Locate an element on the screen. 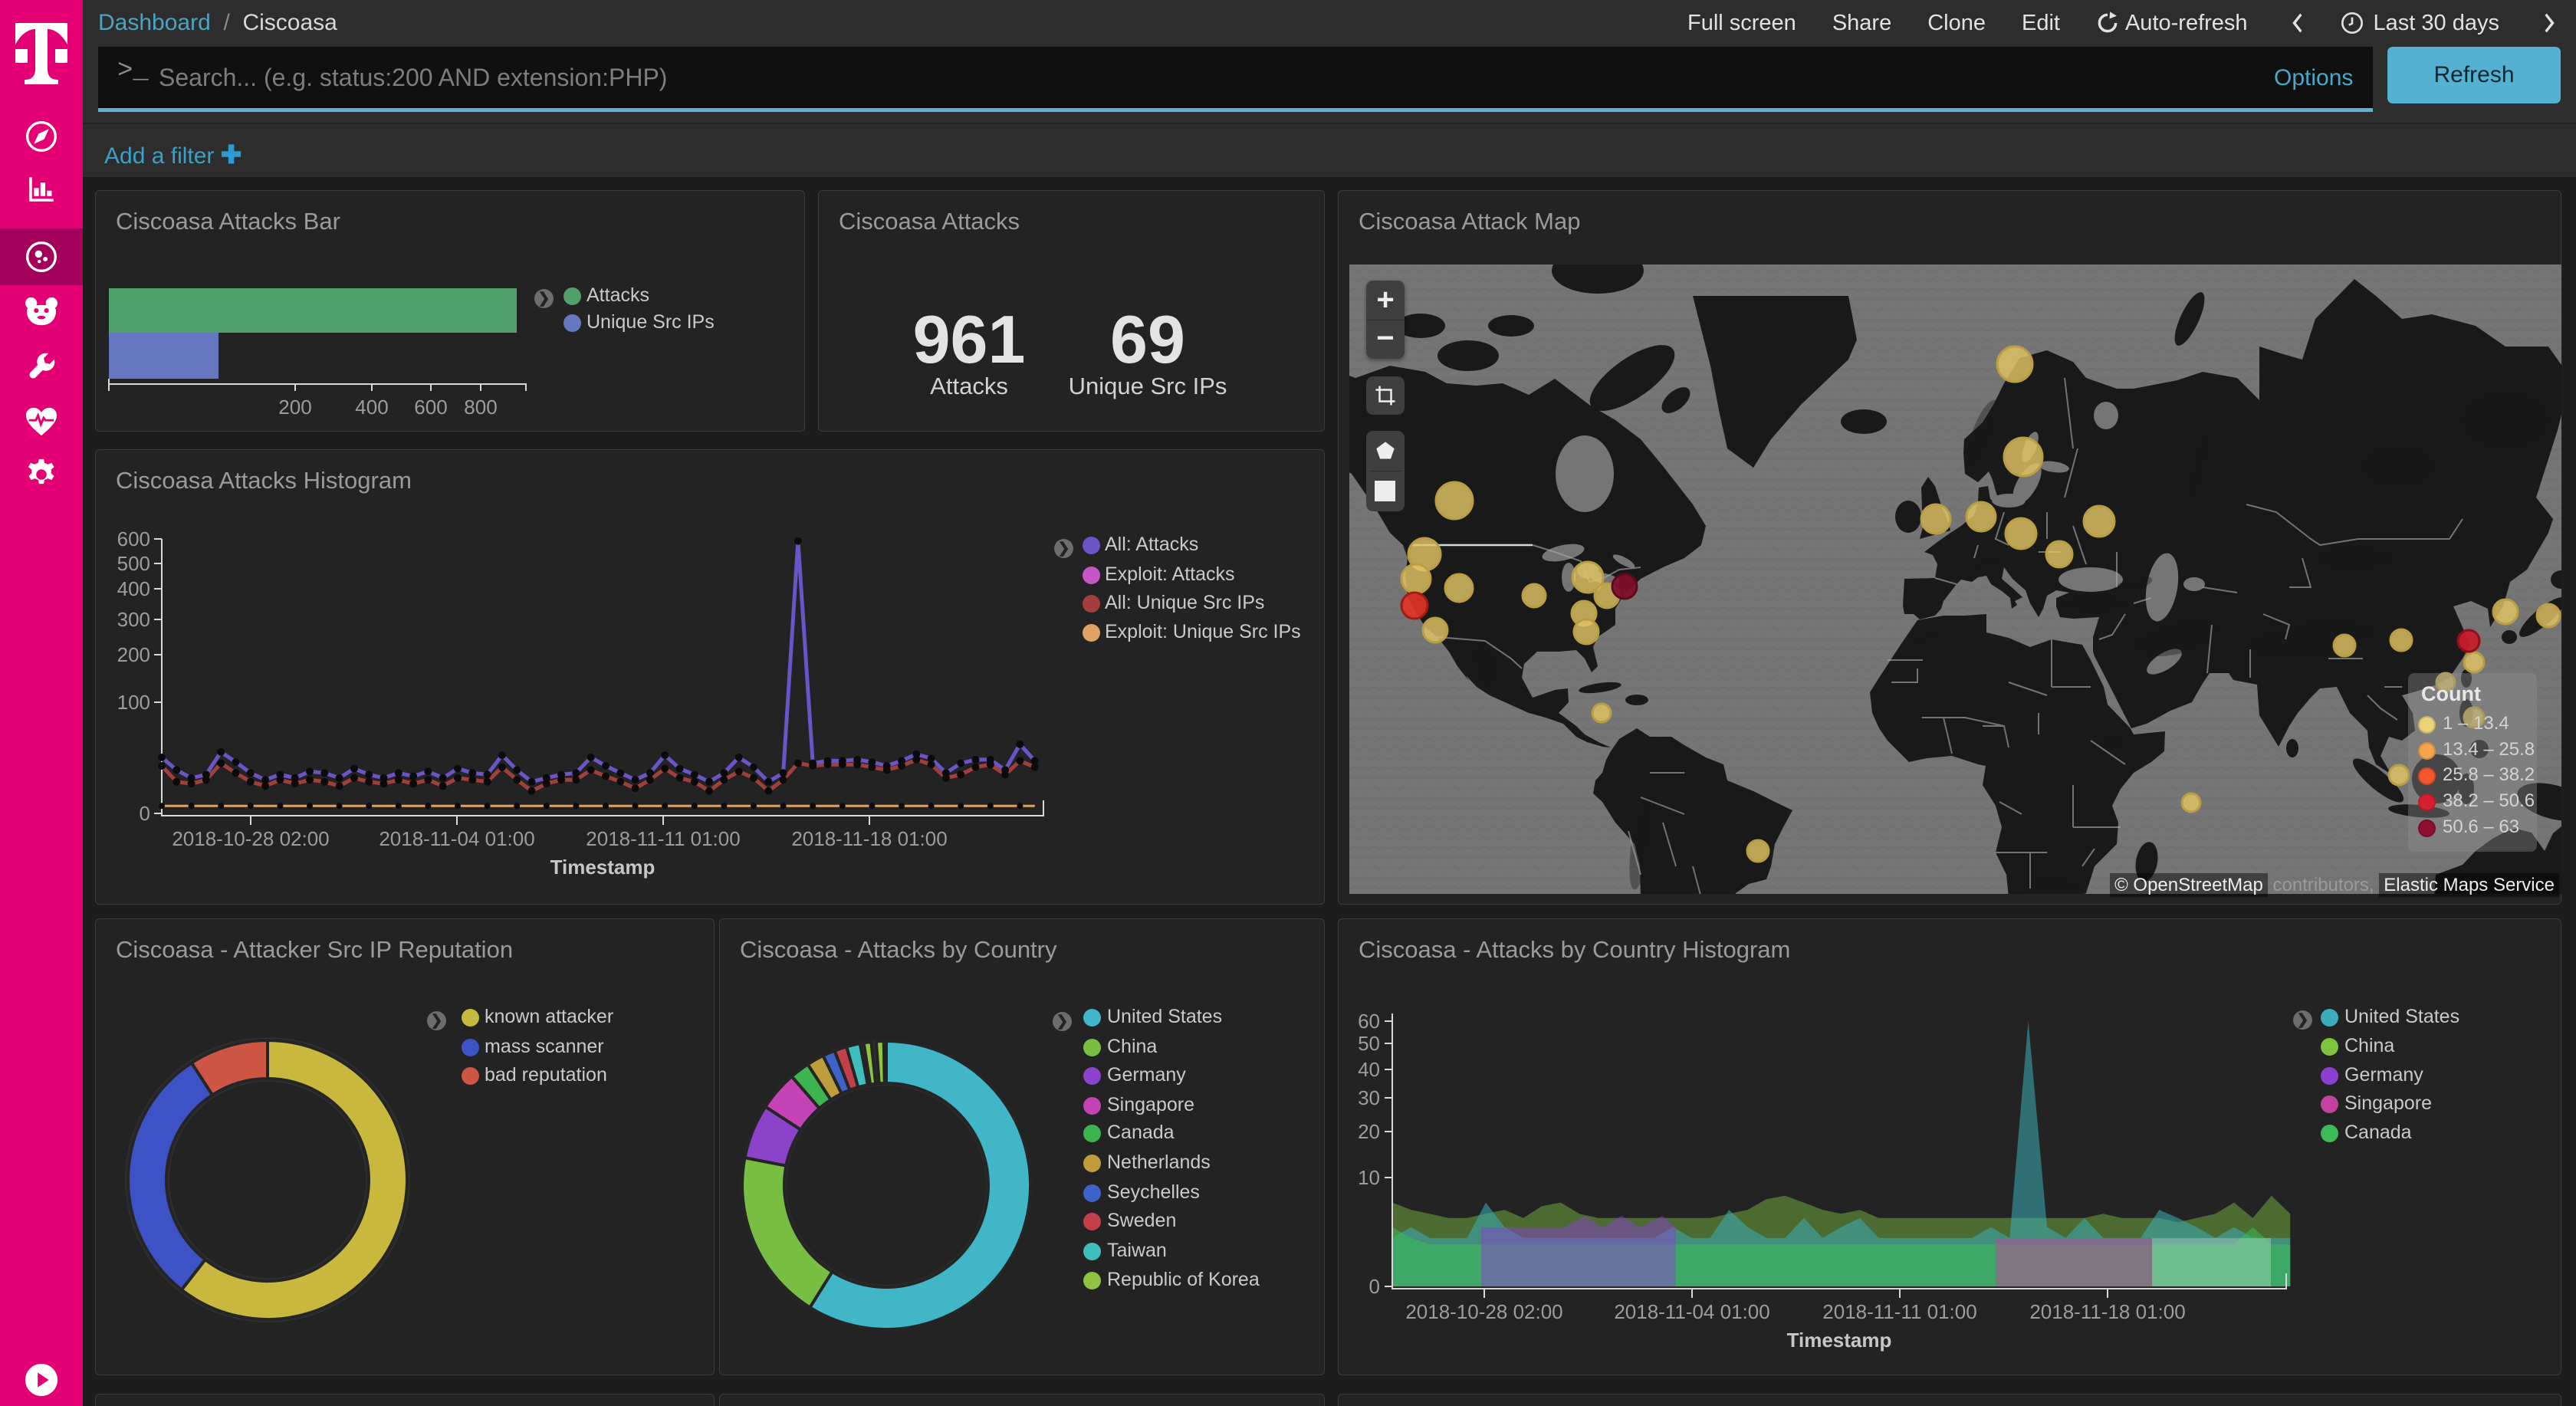 This screenshot has width=2576, height=1406. svg-text: 300 is located at coordinates (133, 619).